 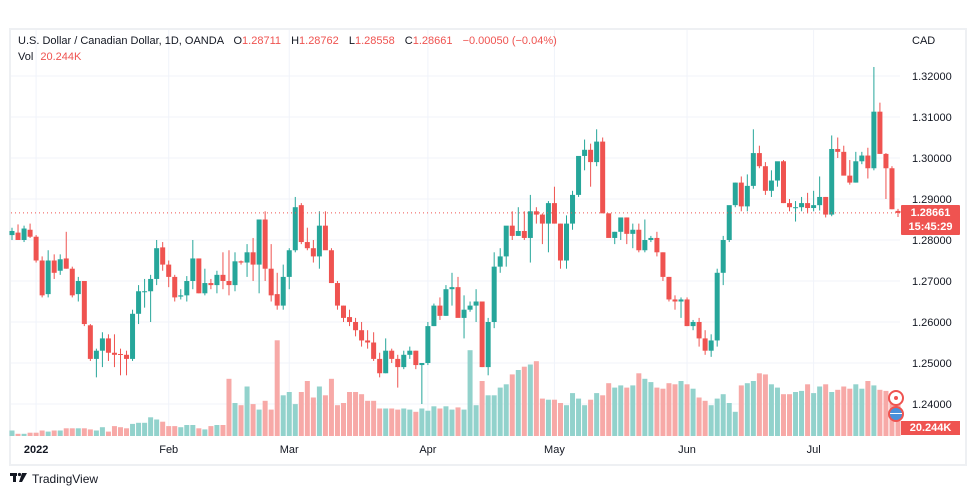 I want to click on volume-value: 20.244K, so click(x=61, y=57).